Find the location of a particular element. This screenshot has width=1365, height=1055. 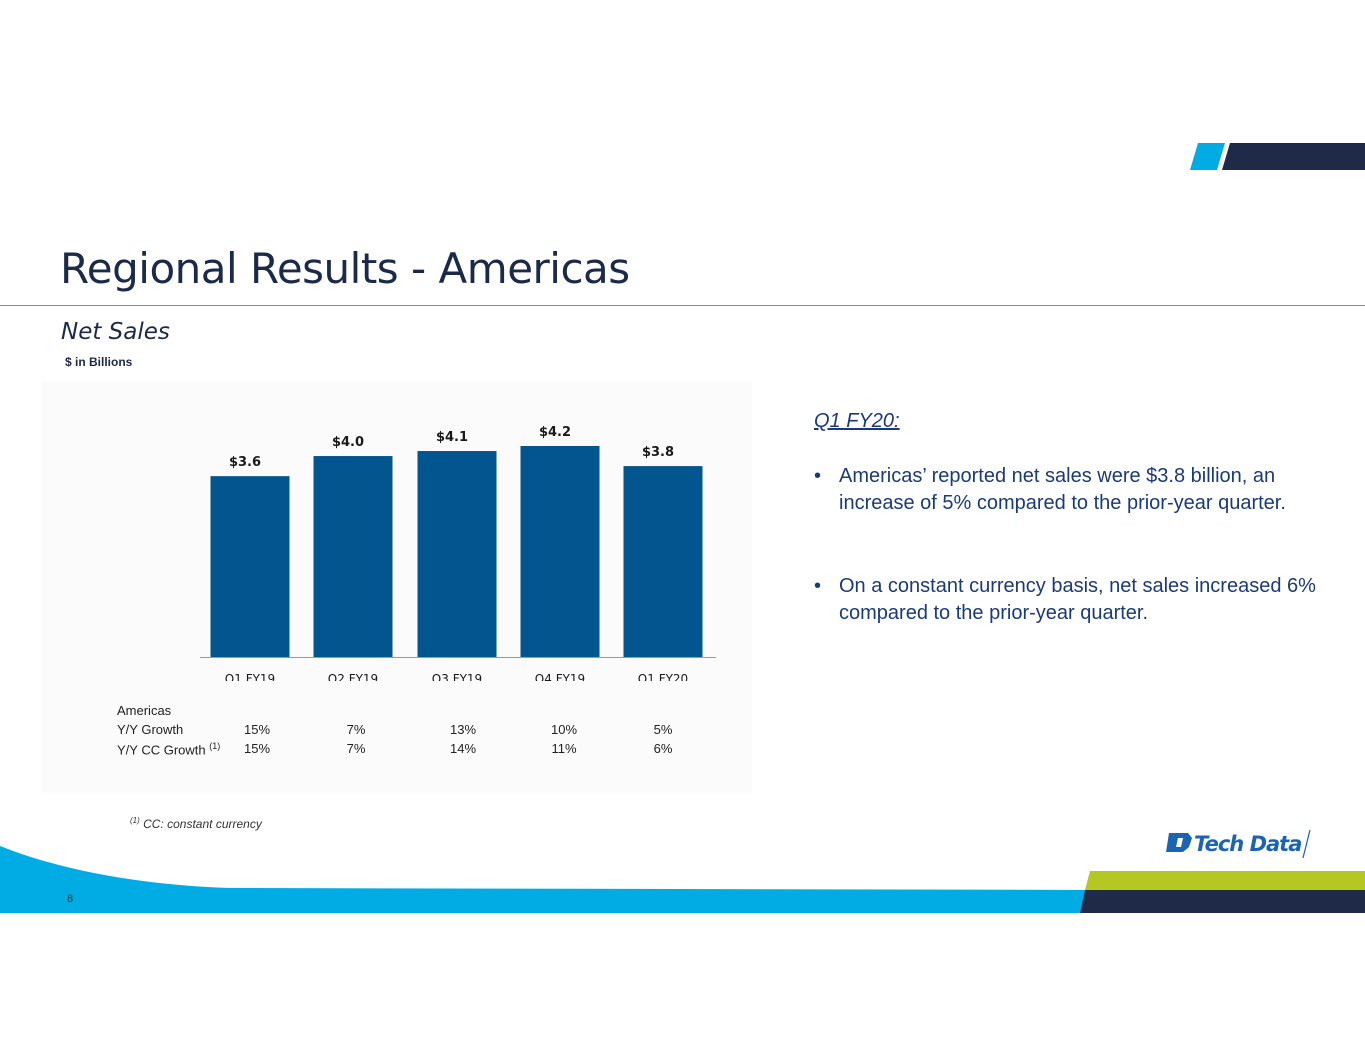

metrics-header: Americas is located at coordinates (144, 710).